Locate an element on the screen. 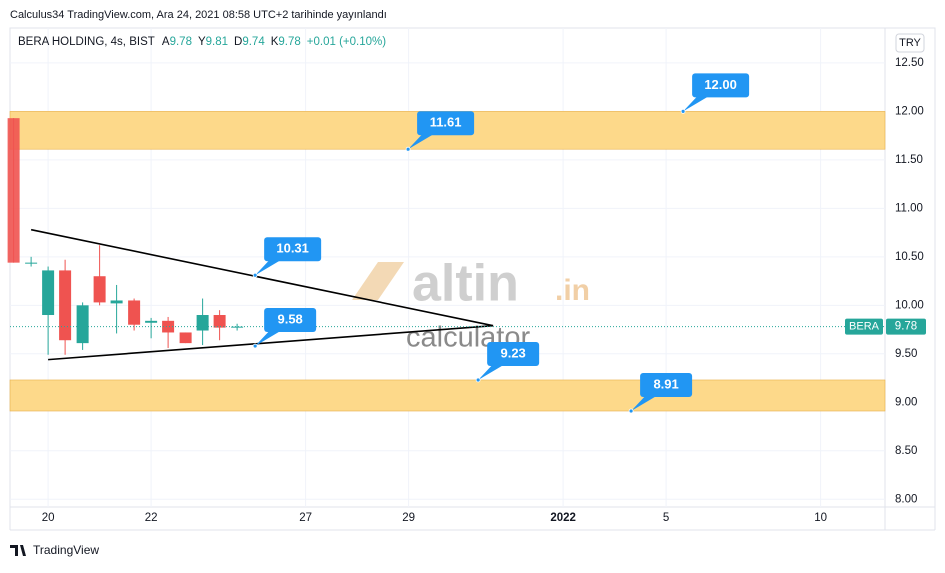 This screenshot has width=945, height=573. footer: TradingView is located at coordinates (54, 550).